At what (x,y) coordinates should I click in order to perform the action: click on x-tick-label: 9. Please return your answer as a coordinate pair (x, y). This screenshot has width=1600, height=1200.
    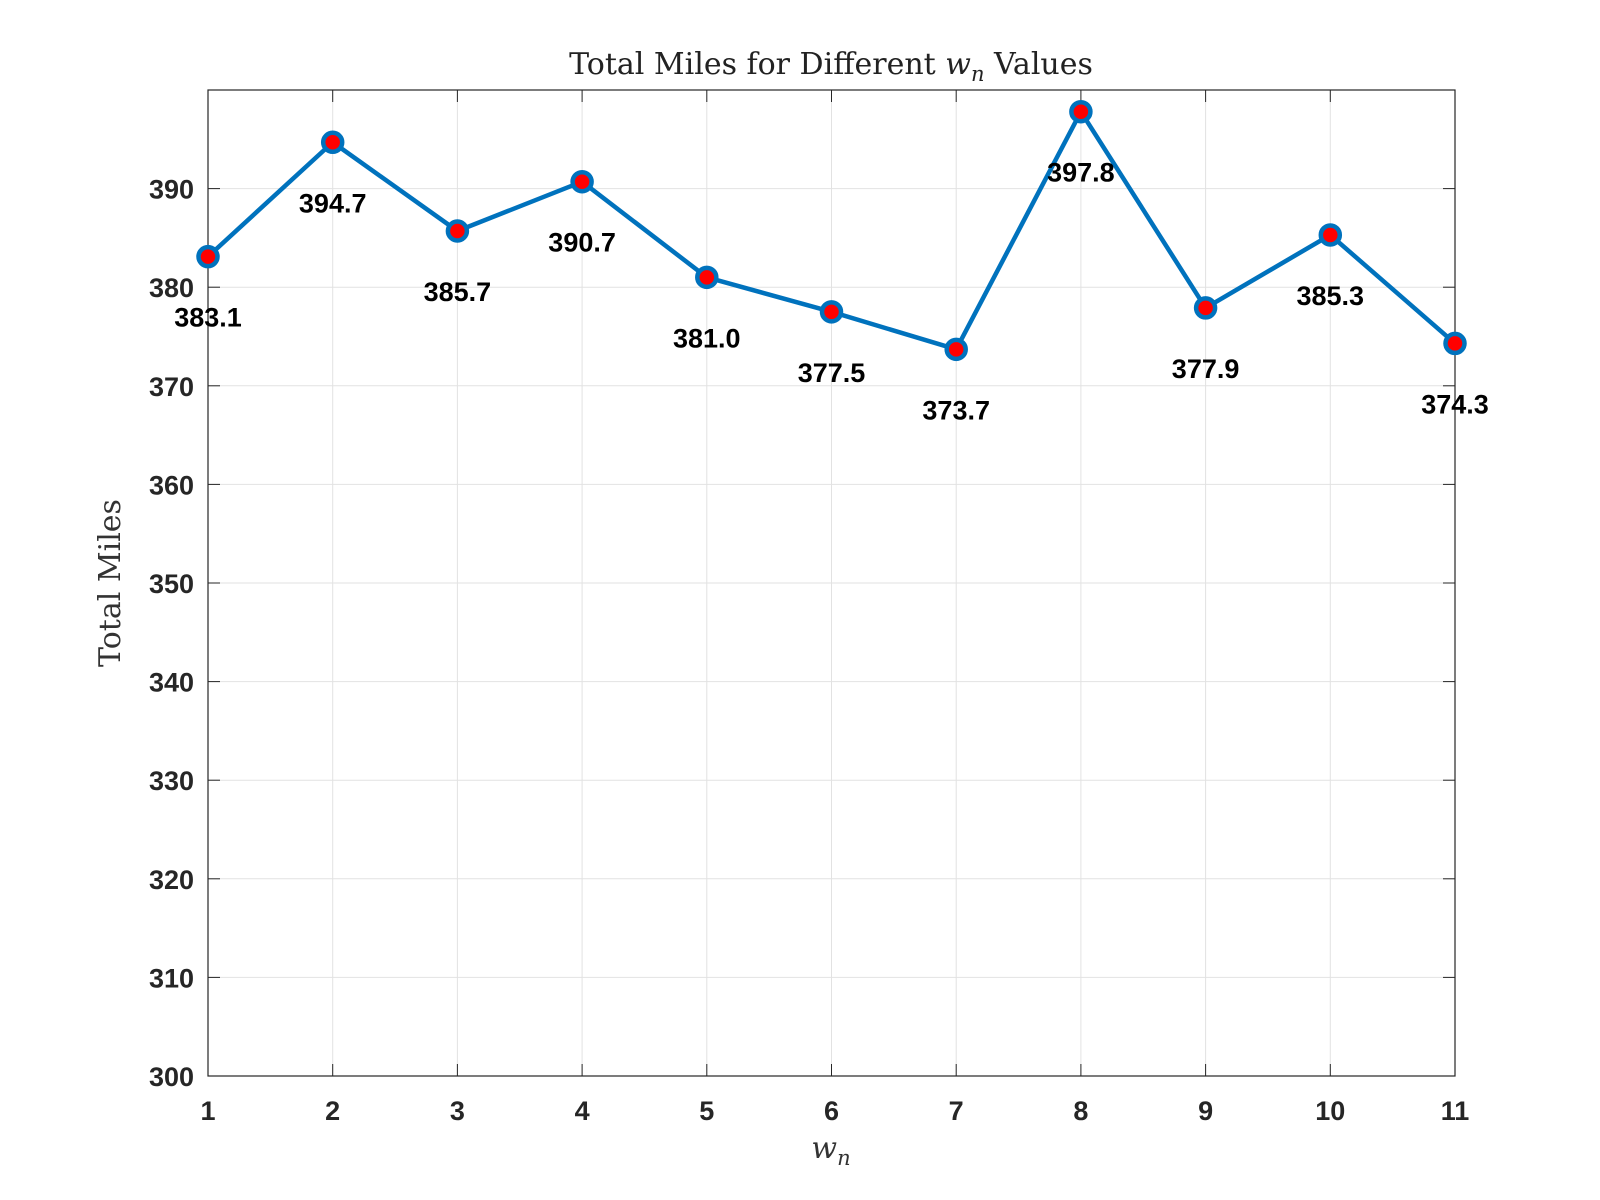
    Looking at the image, I should click on (1205, 1111).